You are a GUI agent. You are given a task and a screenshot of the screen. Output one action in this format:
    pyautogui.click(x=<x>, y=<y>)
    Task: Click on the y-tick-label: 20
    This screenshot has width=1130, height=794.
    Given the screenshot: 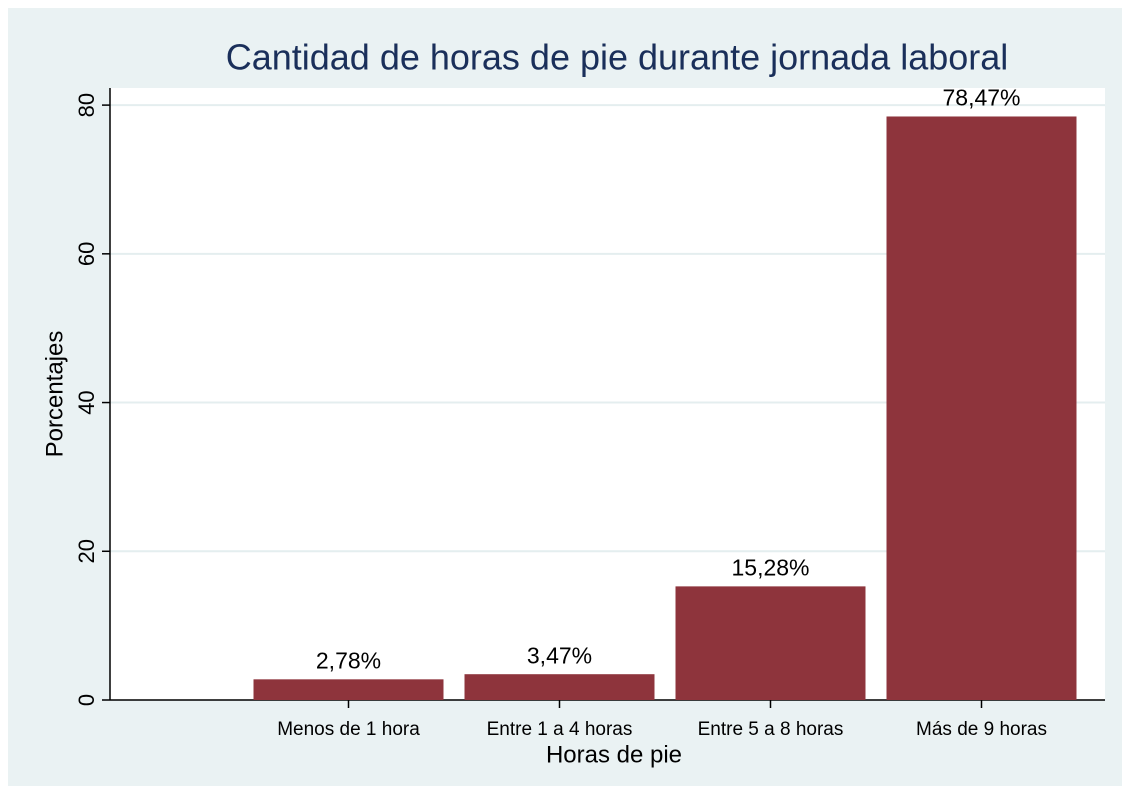 What is the action you would take?
    pyautogui.click(x=86, y=551)
    